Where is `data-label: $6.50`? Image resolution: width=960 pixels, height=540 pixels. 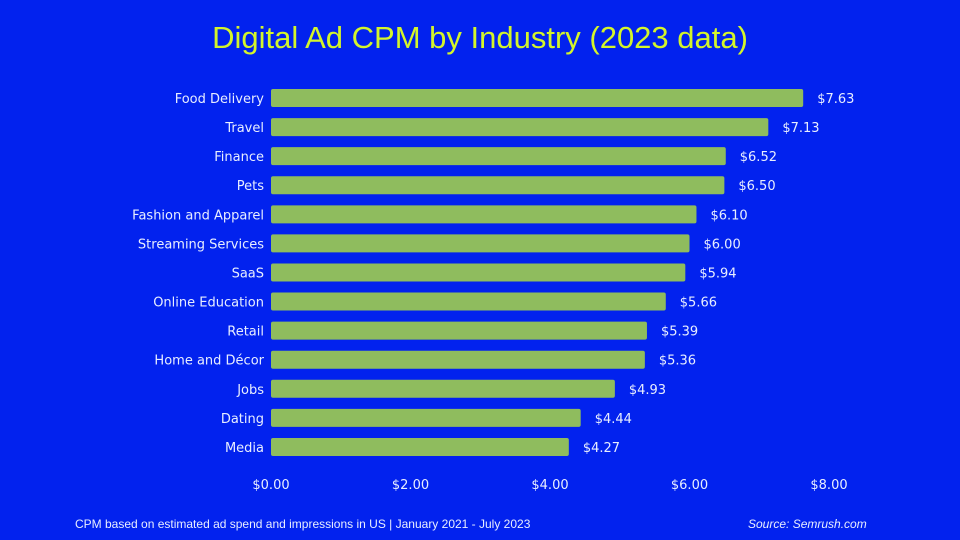
data-label: $6.50 is located at coordinates (756, 186).